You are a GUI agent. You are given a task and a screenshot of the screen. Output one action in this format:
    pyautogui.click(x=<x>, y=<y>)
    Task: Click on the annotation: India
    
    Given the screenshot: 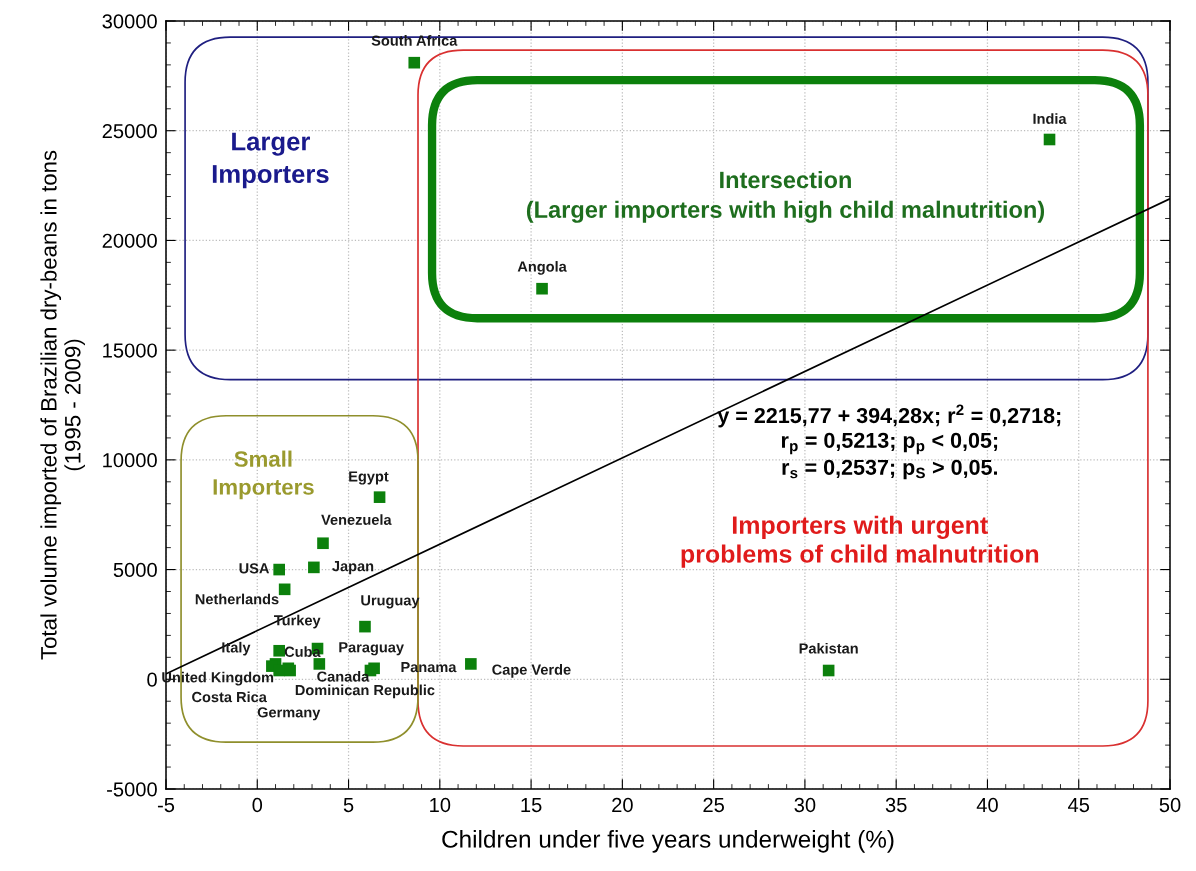 What is the action you would take?
    pyautogui.click(x=1050, y=118)
    